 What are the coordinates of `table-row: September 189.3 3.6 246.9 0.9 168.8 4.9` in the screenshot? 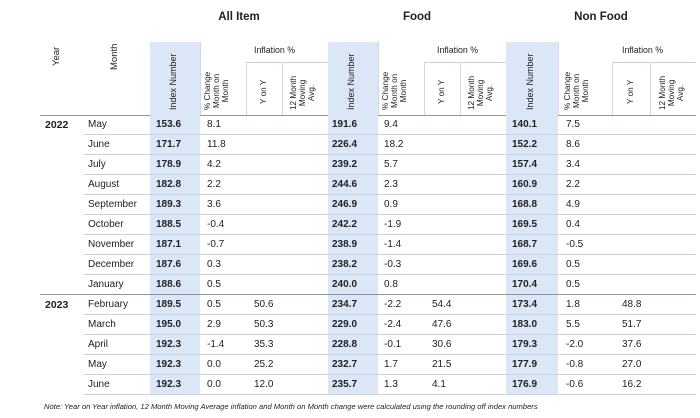 It's located at (350, 205).